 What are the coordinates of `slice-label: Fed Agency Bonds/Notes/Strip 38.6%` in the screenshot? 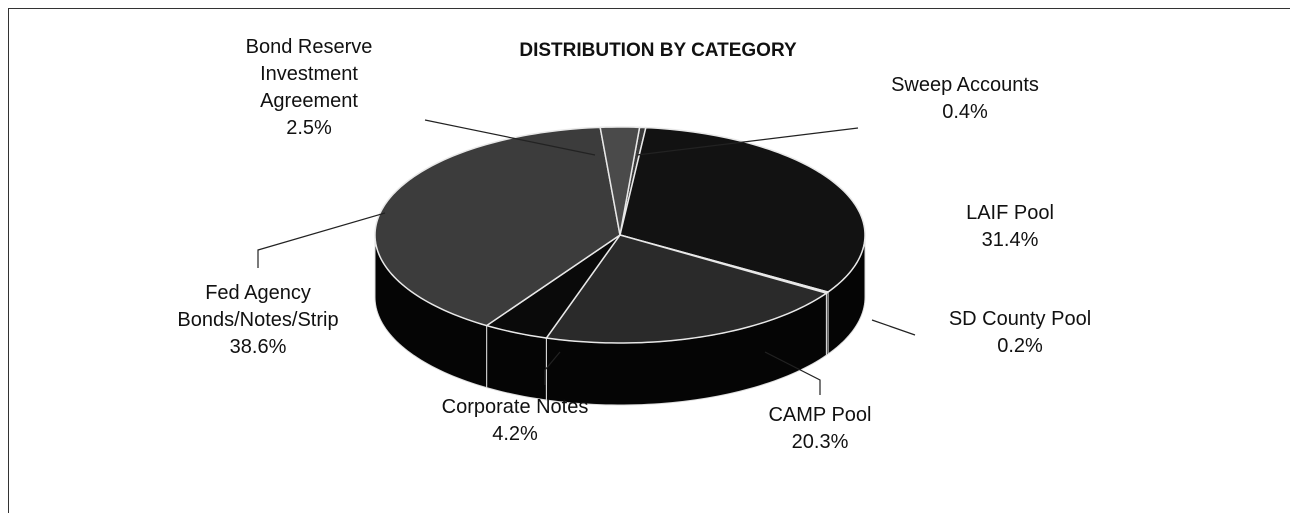 It's located at (258, 320).